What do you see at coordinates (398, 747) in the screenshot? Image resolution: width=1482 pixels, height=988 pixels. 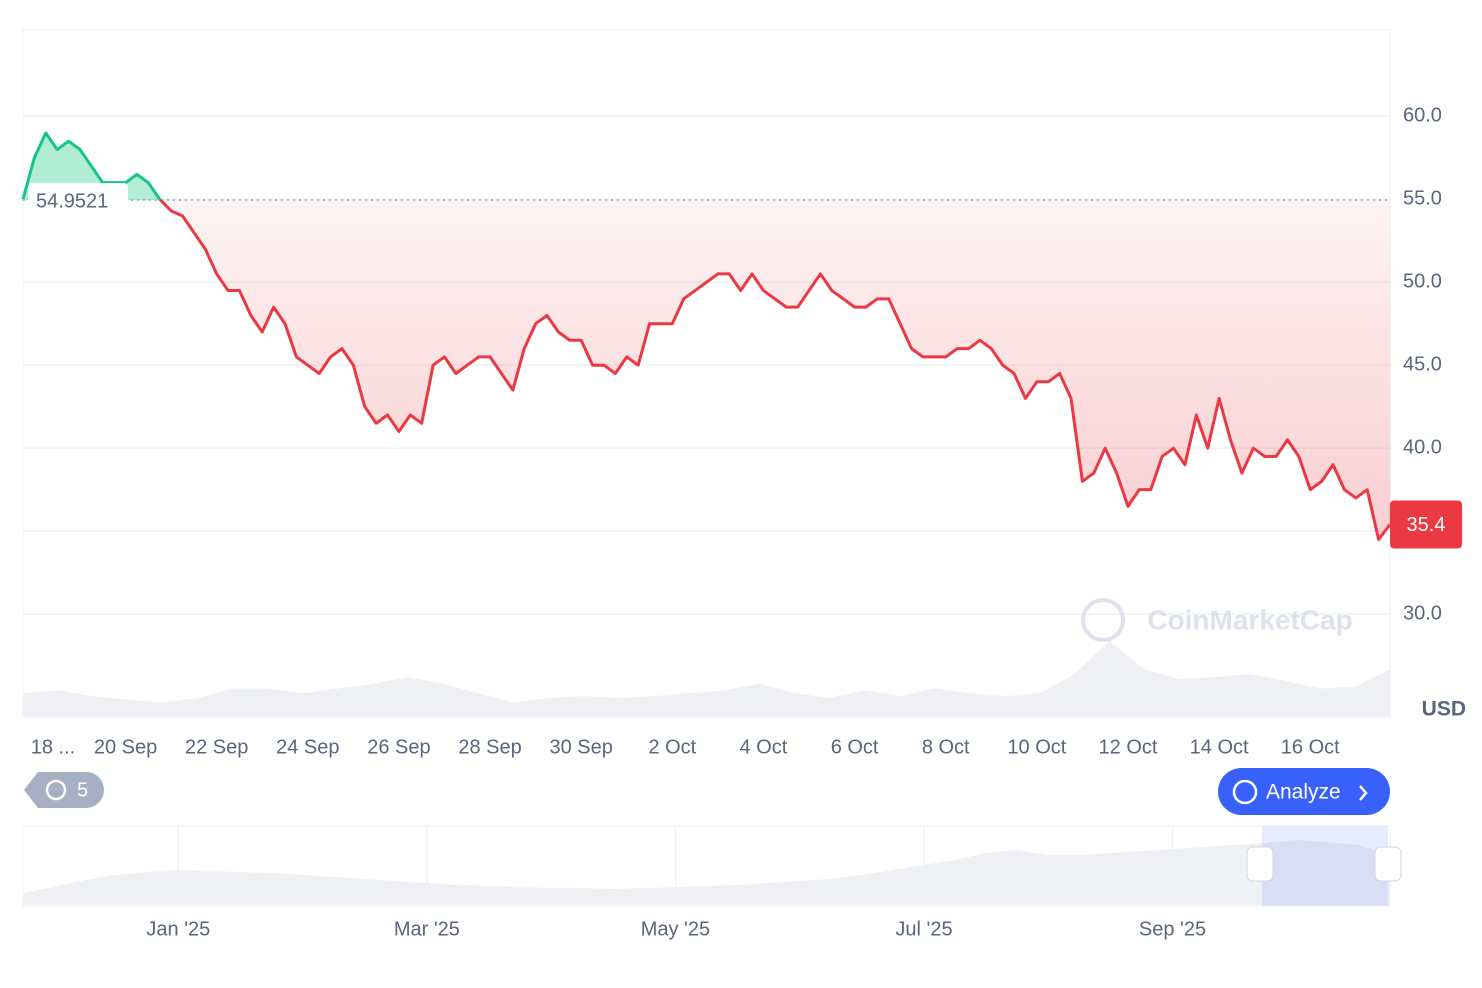 I see `x-tick-label: 26 Sep` at bounding box center [398, 747].